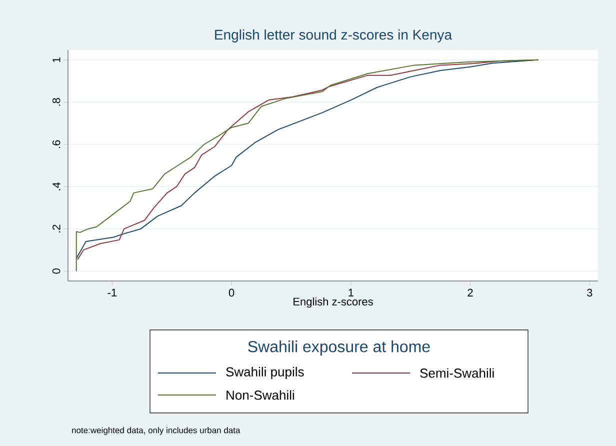  I want to click on x-tick-label: 2, so click(470, 292).